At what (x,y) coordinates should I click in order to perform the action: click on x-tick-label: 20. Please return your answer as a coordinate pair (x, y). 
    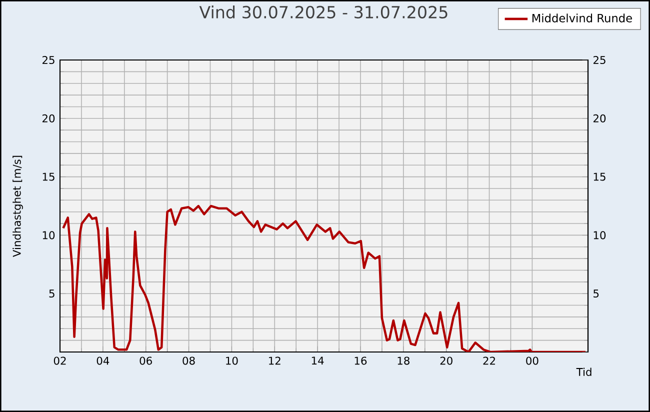
    Looking at the image, I should click on (446, 360).